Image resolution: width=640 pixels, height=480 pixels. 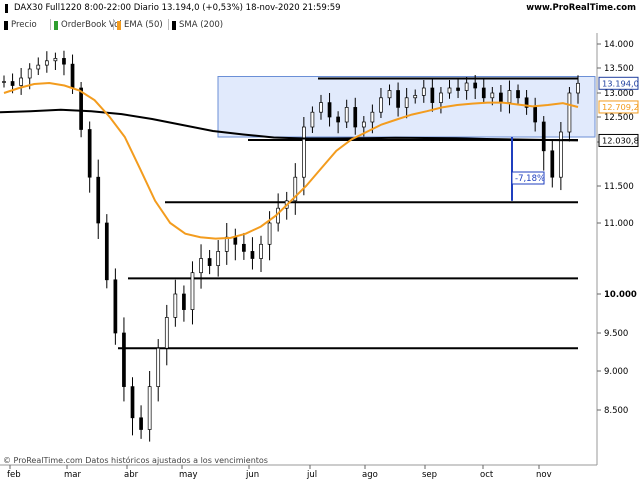 What do you see at coordinates (14, 475) in the screenshot?
I see `x-tick-label: feb` at bounding box center [14, 475].